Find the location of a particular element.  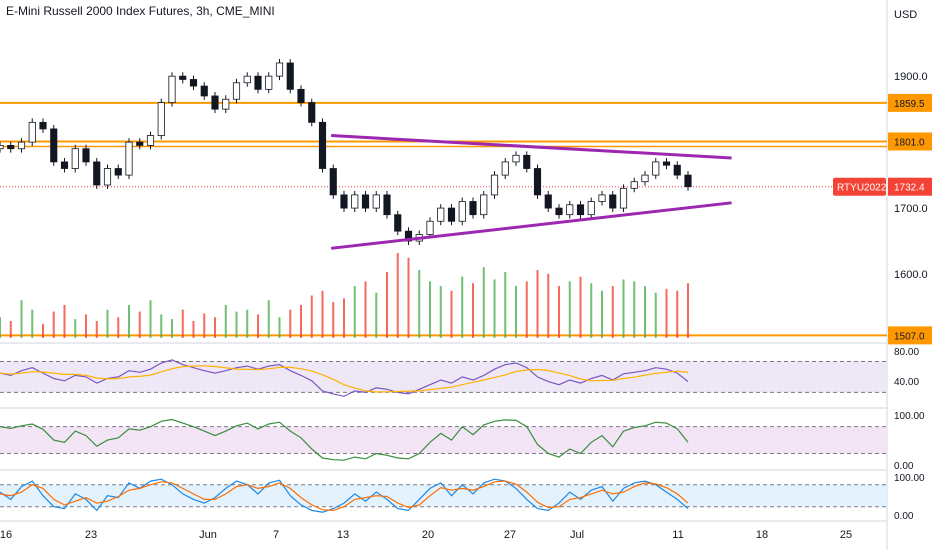

symbol-tag is located at coordinates (859, 186).